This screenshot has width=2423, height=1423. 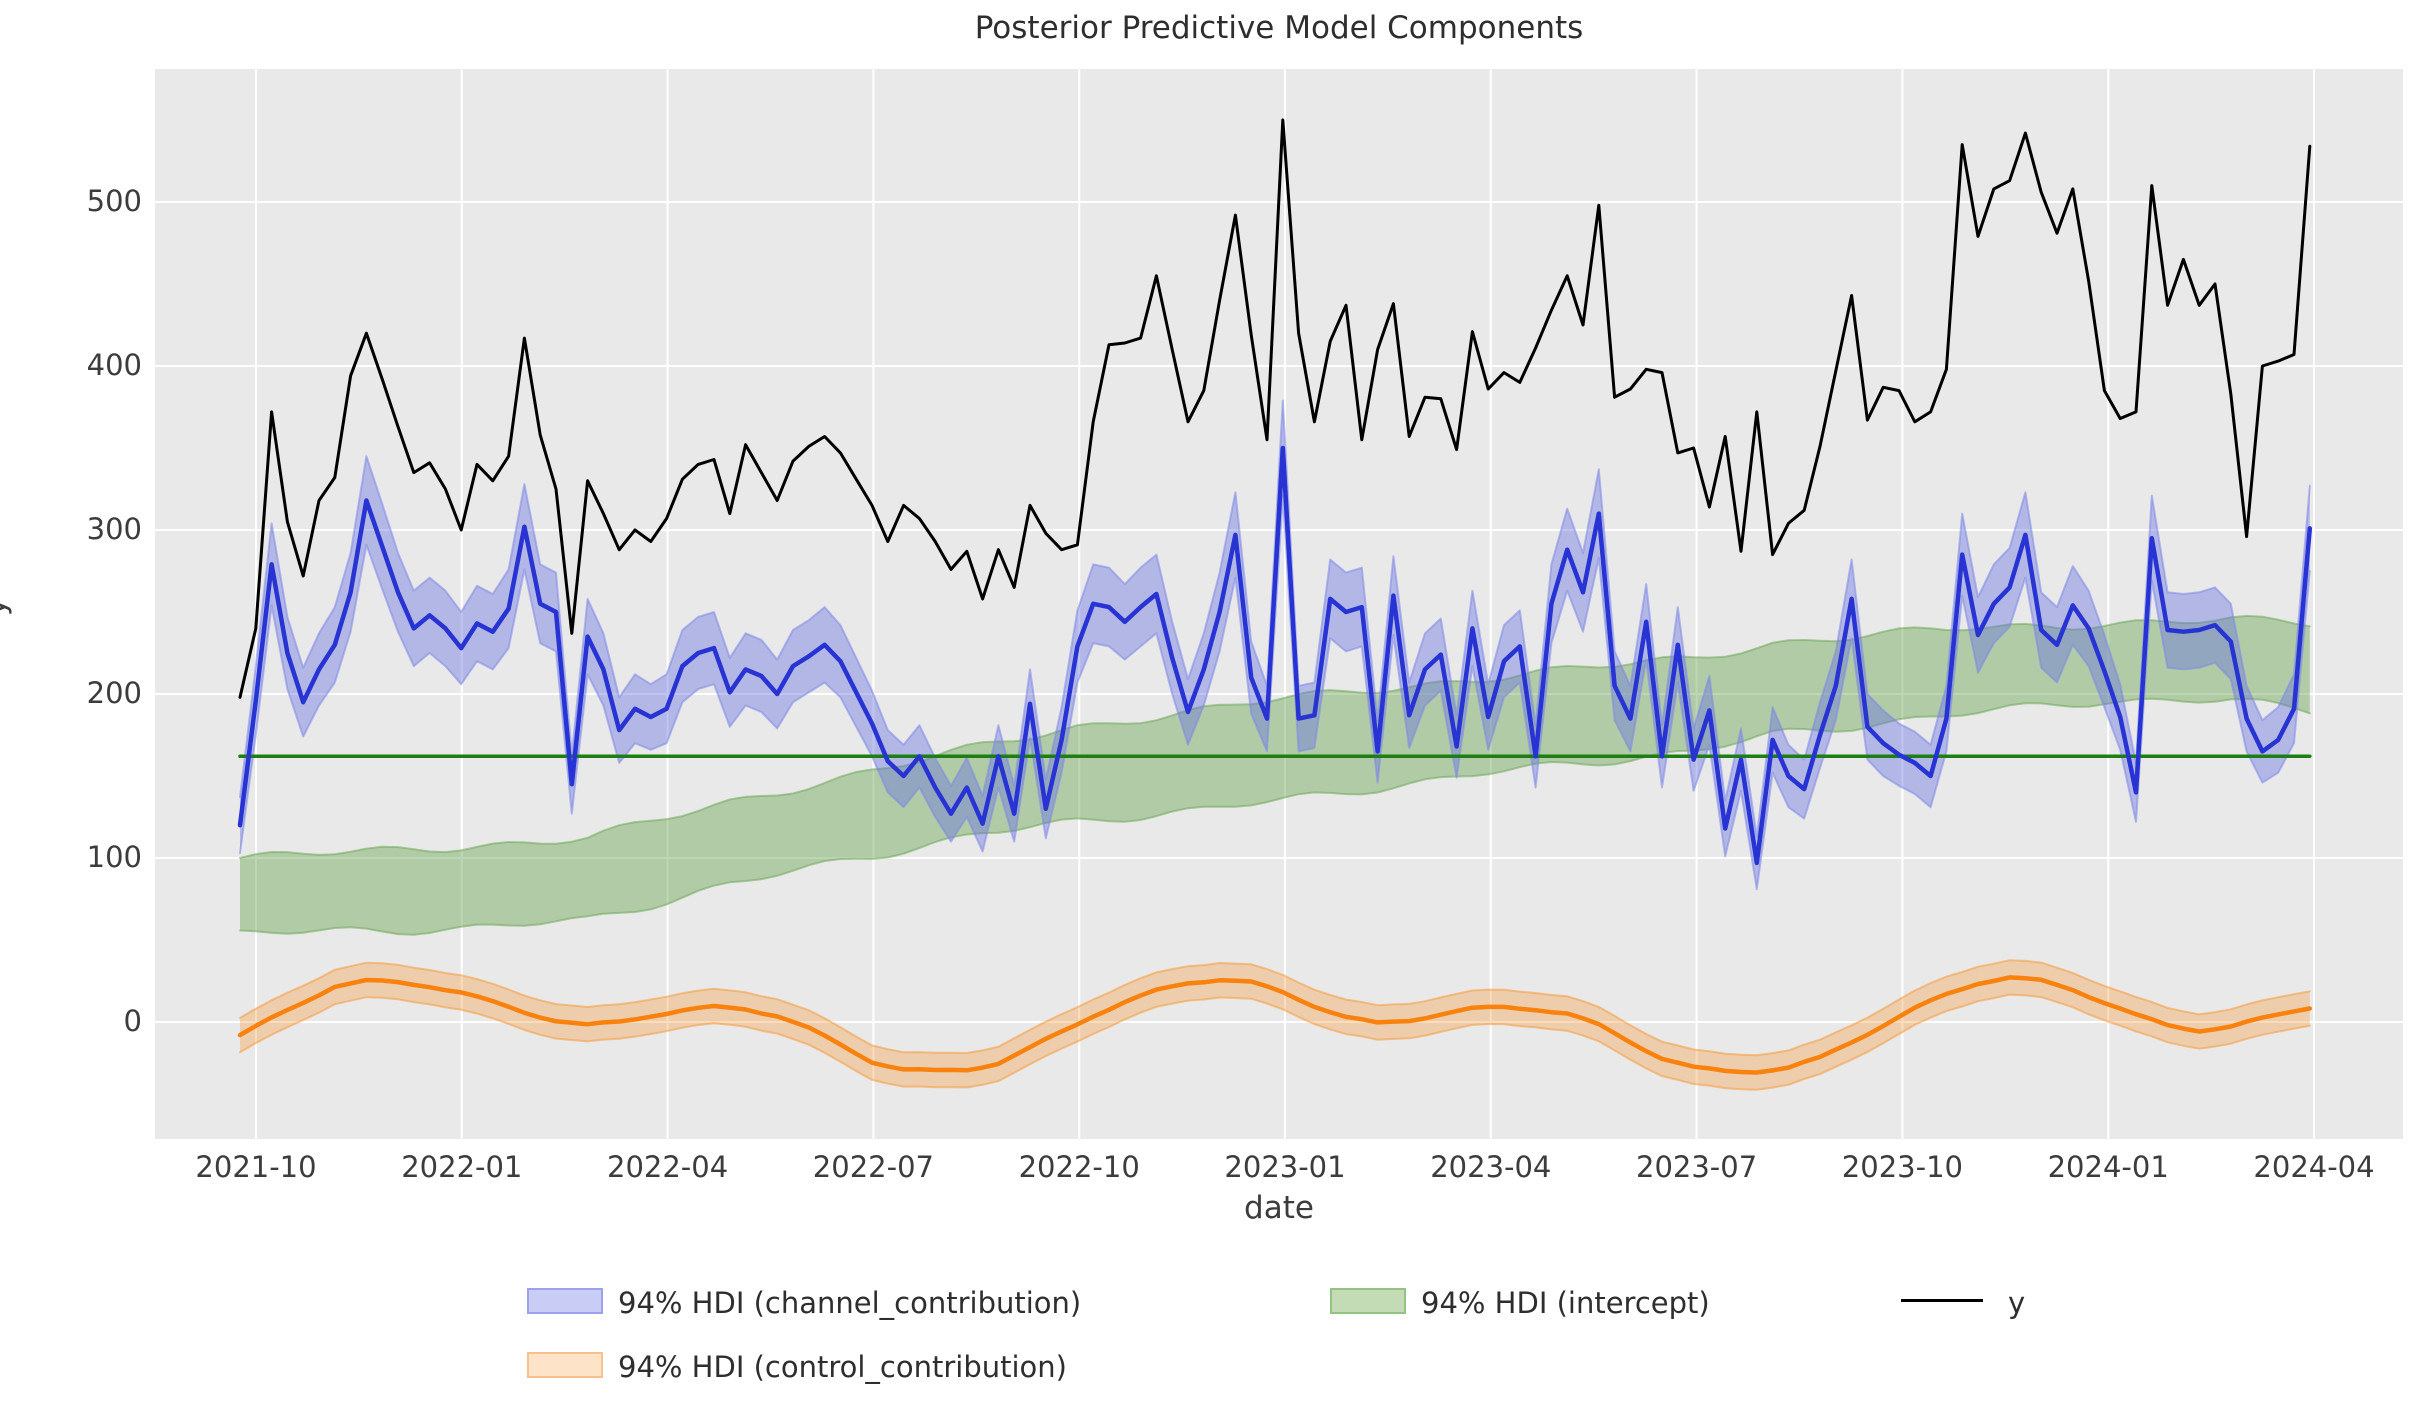 What do you see at coordinates (1285, 1167) in the screenshot?
I see `x-tick-2023-01: 2023-01` at bounding box center [1285, 1167].